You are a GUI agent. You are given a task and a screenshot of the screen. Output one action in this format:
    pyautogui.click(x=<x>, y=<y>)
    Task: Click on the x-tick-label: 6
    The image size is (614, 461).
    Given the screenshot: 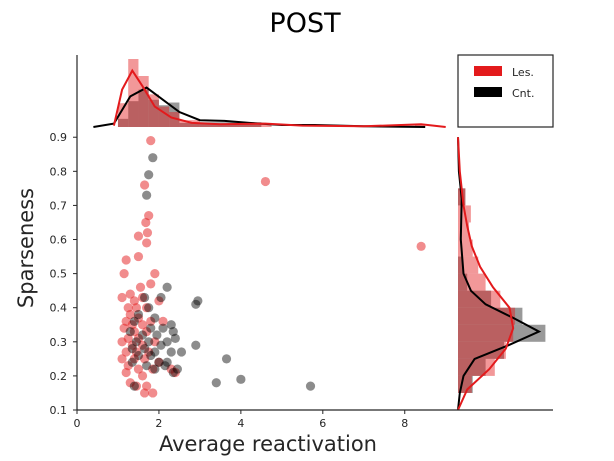 What is the action you would take?
    pyautogui.click(x=322, y=423)
    